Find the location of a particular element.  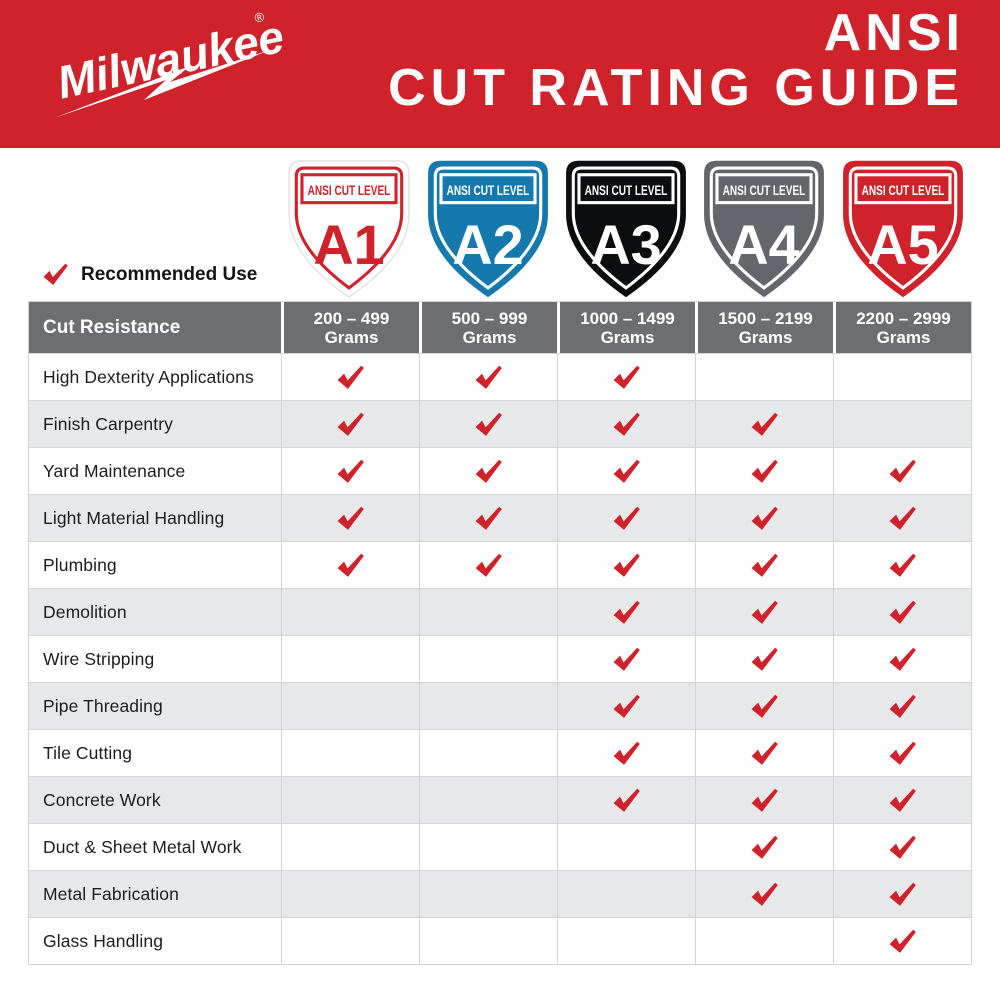

registered-mark: ® is located at coordinates (259, 19).